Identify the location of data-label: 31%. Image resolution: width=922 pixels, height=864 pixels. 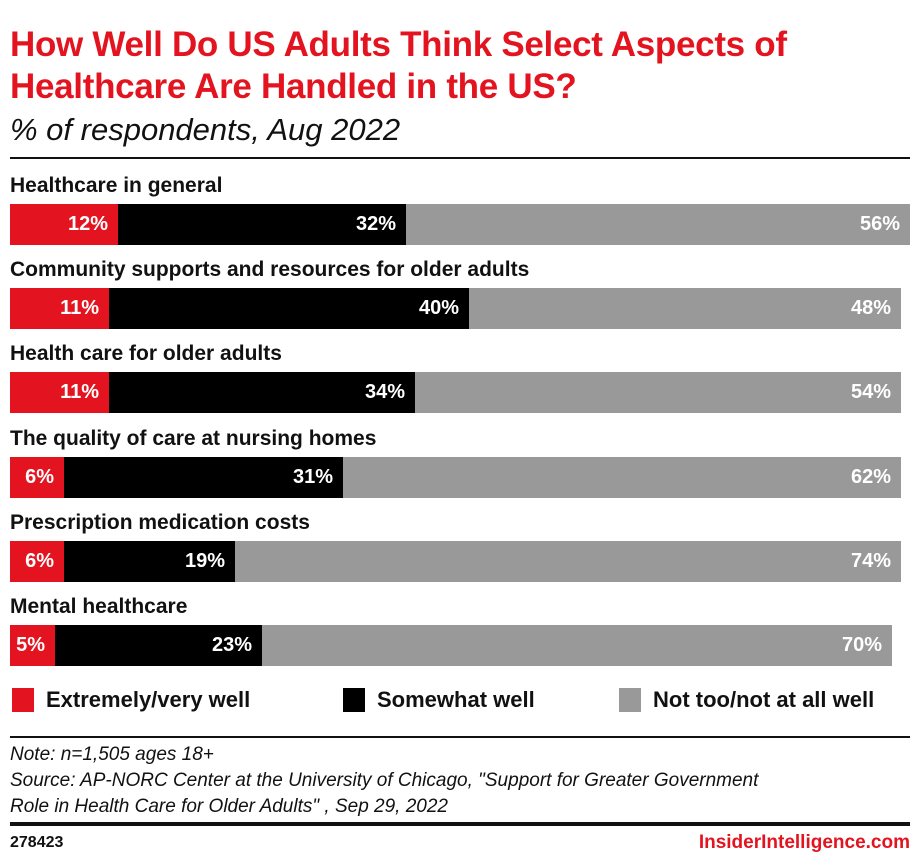
(312, 476).